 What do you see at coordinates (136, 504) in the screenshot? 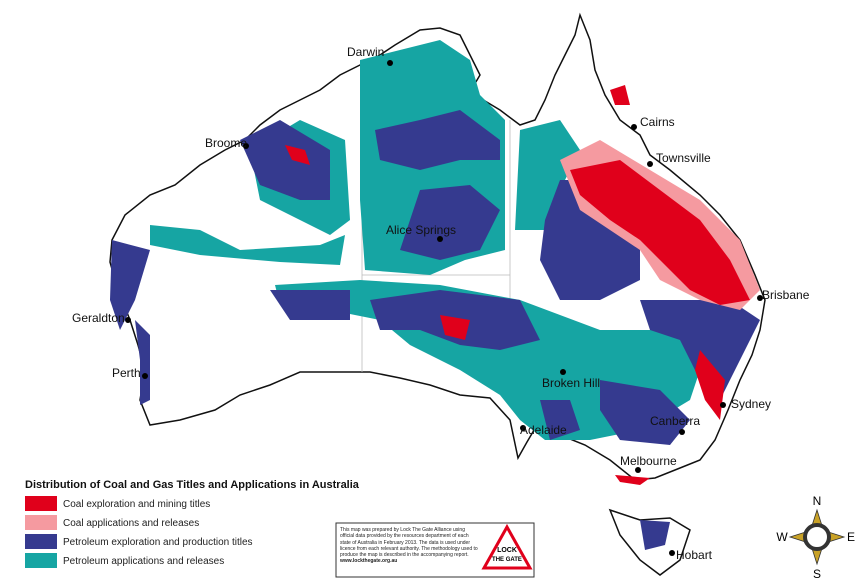
I see `legend-label: Coal exploration and mining titles` at bounding box center [136, 504].